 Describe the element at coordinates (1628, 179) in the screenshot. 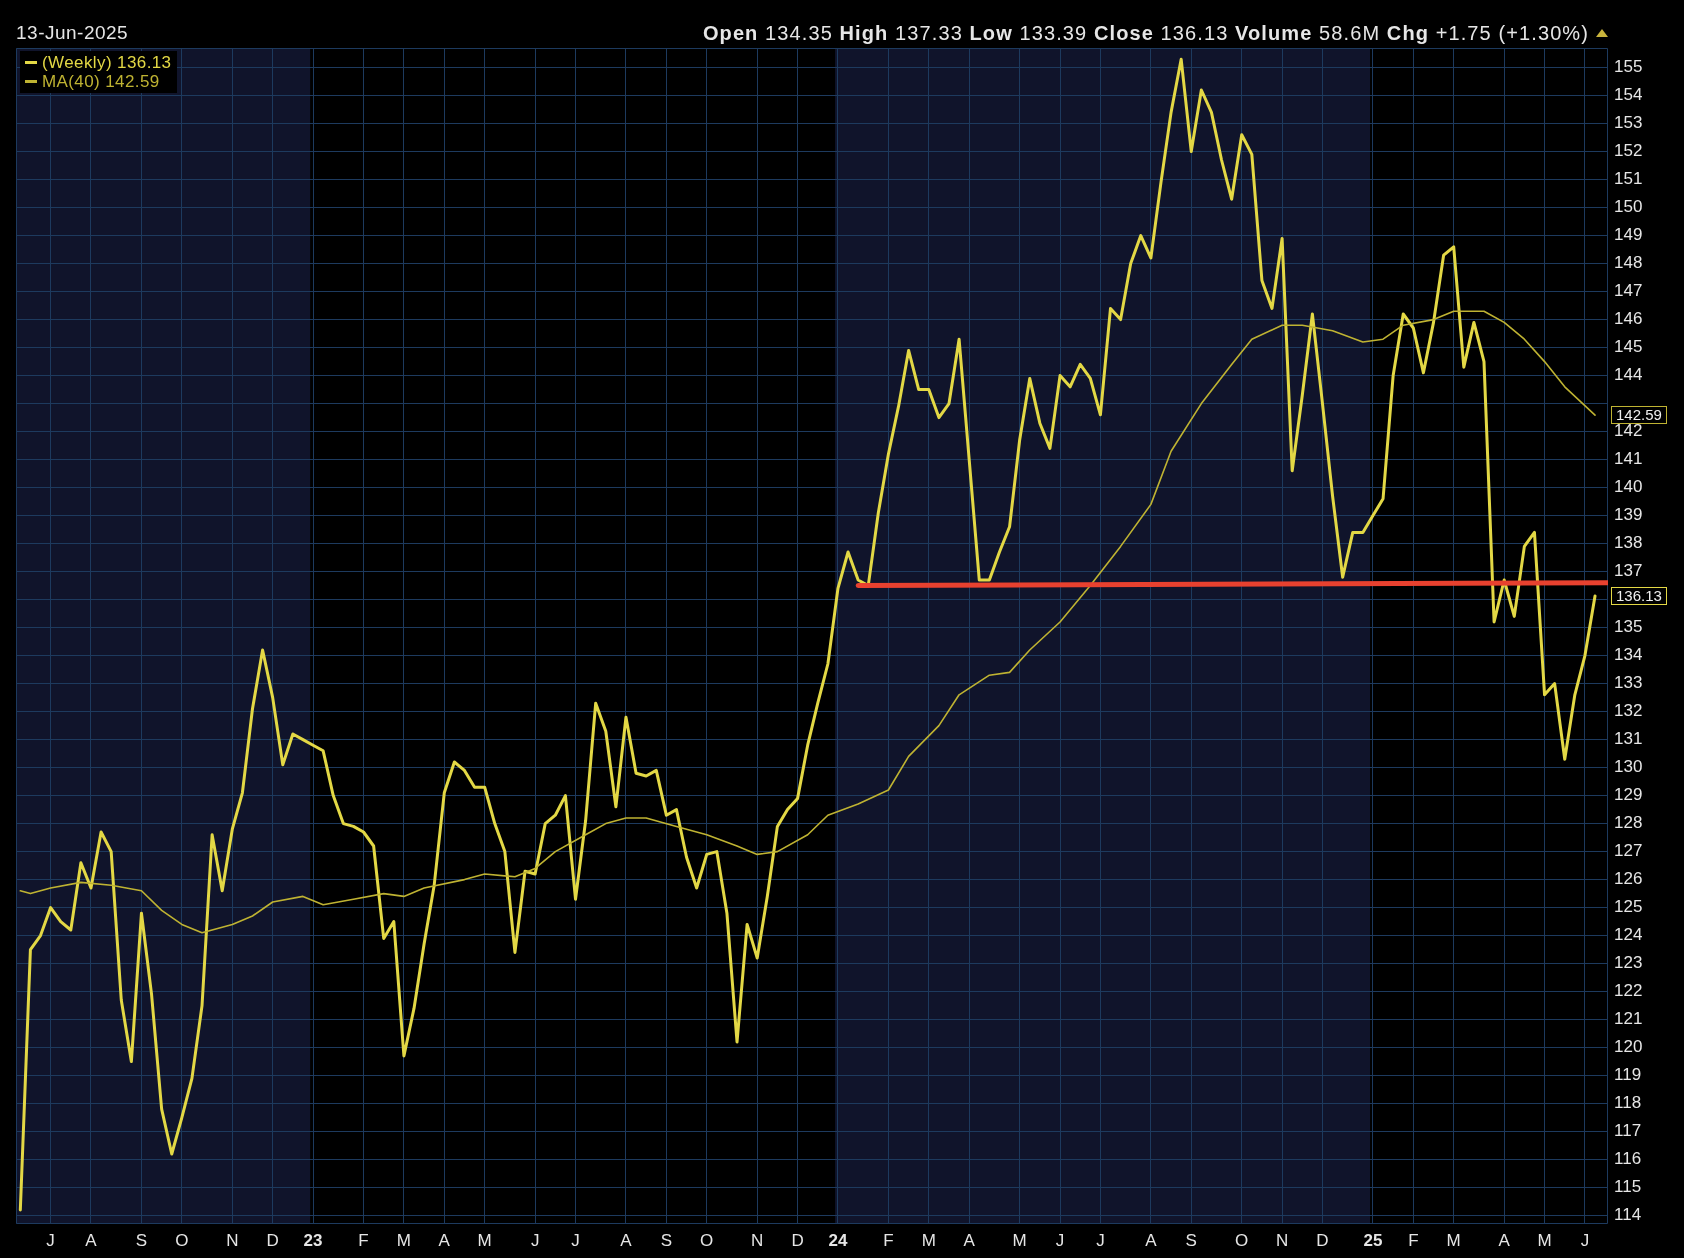

I see `y-tick-label: 151` at that location.